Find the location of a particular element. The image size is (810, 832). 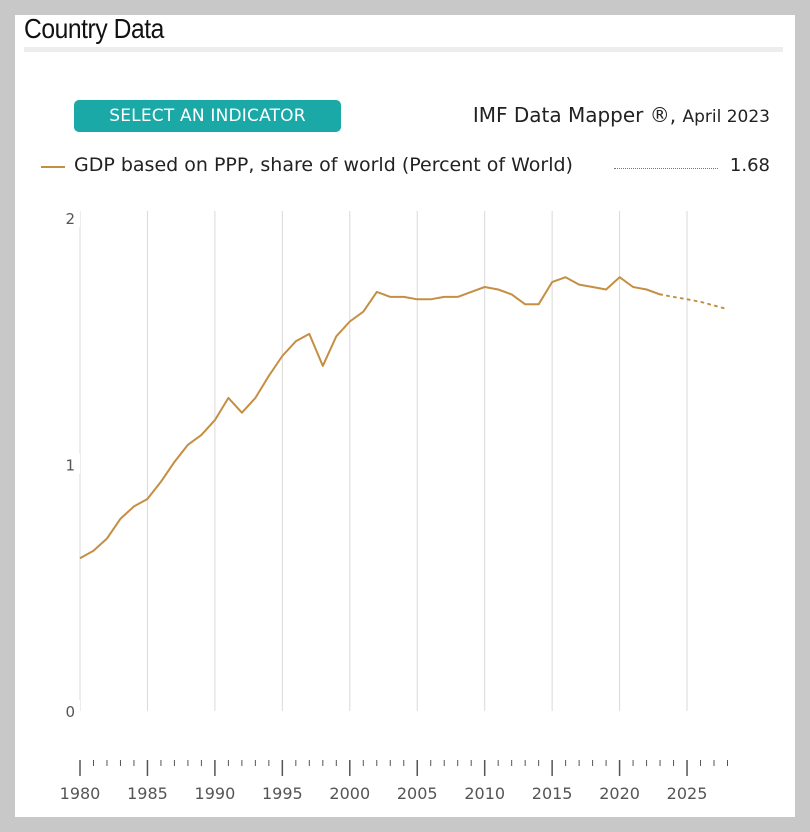

legend-leader-line is located at coordinates (666, 168).